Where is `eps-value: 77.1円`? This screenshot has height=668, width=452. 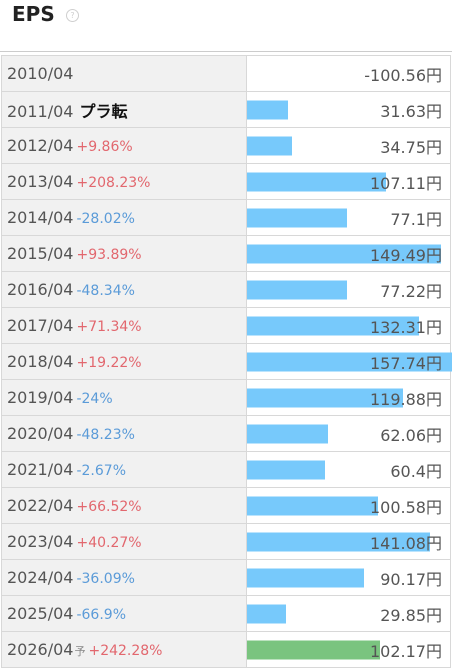 eps-value: 77.1円 is located at coordinates (416, 219).